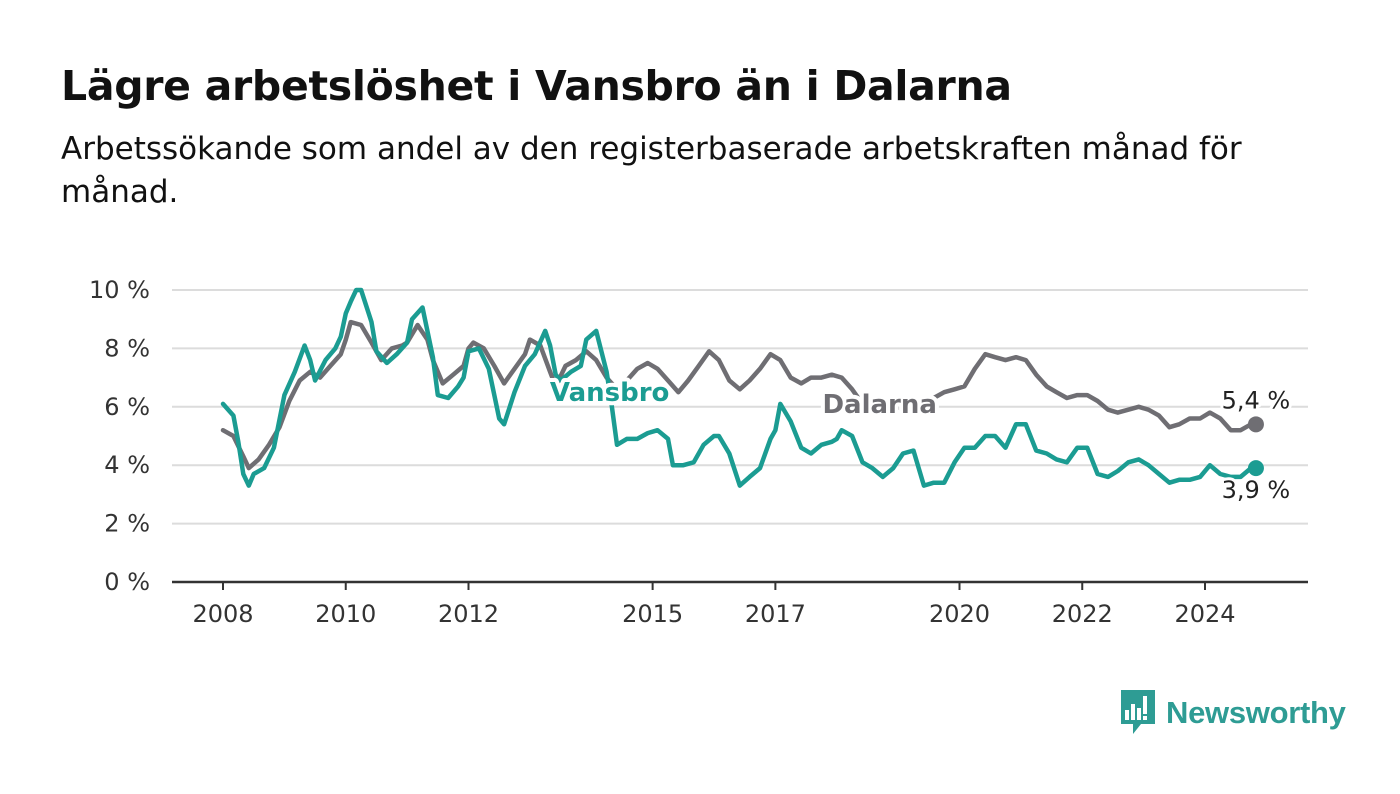  Describe the element at coordinates (345, 614) in the screenshot. I see `x-tick-label: 2010` at that location.